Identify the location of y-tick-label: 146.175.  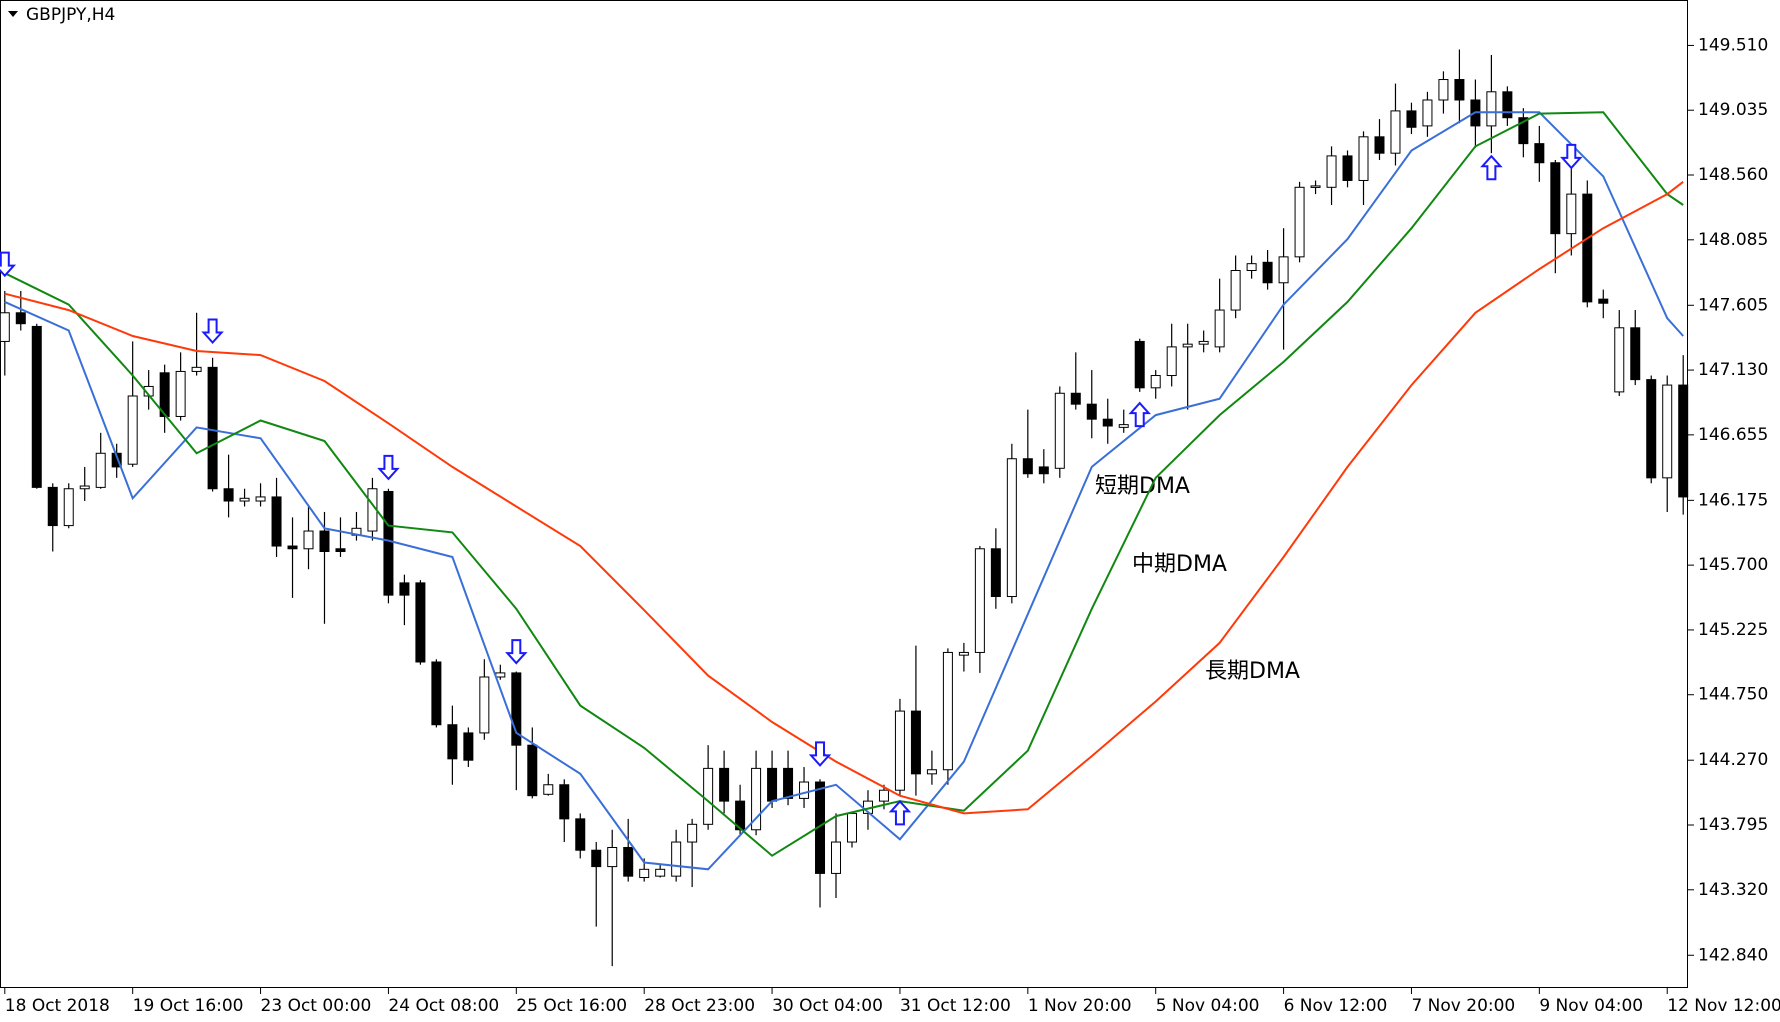
(1733, 500).